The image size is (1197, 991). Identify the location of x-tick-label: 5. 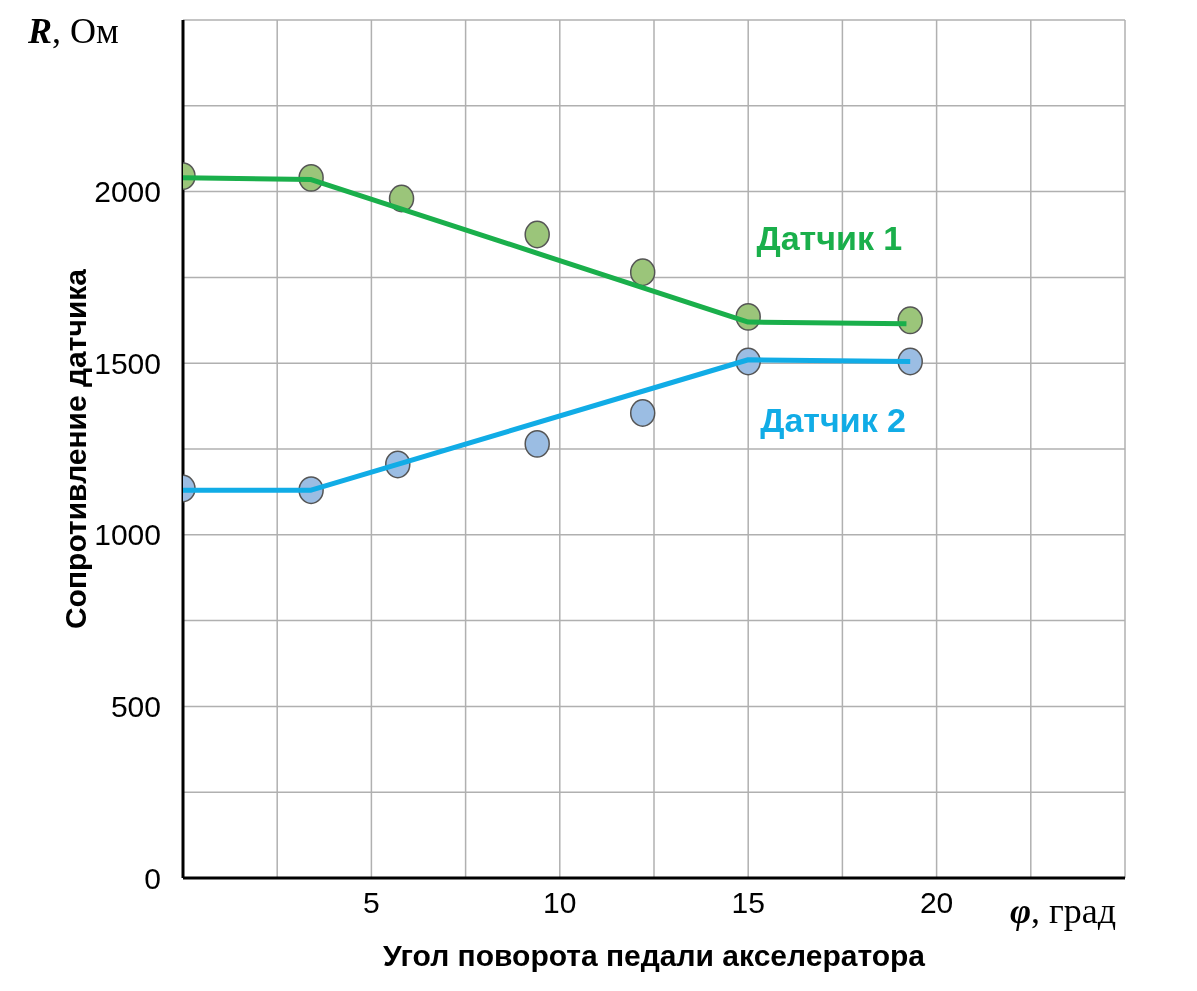
(371, 903).